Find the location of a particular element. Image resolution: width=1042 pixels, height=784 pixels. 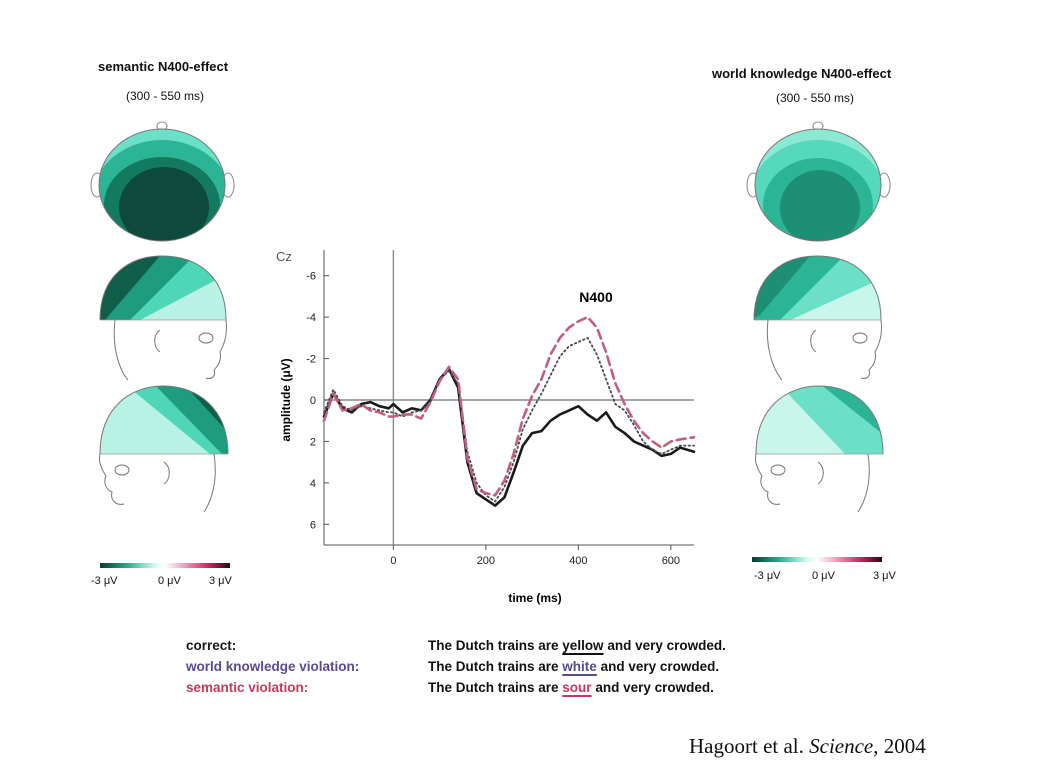

legend-condition: correct: is located at coordinates (211, 645).